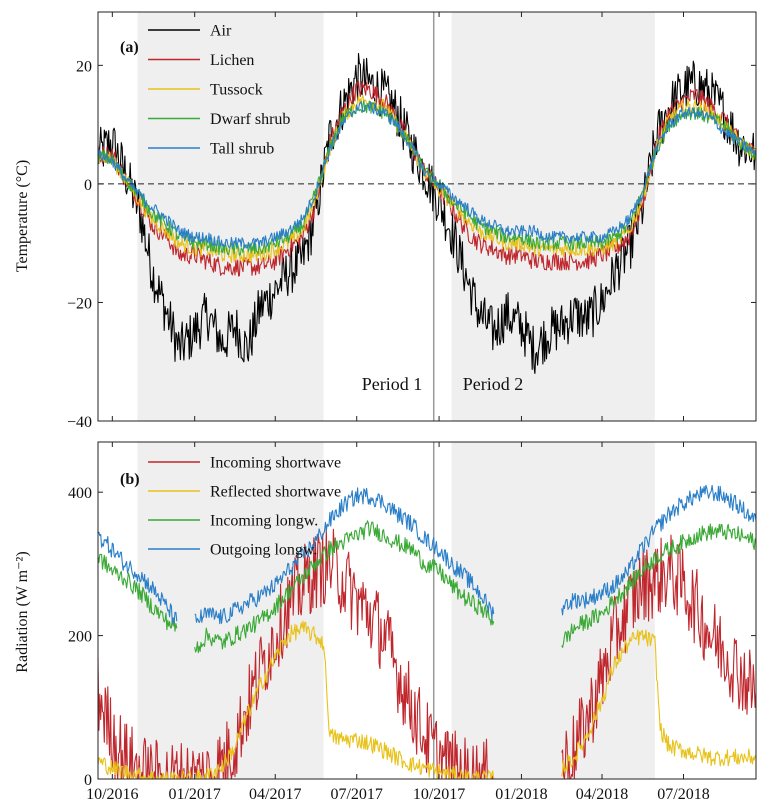 This screenshot has width=758, height=802. Describe the element at coordinates (236, 90) in the screenshot. I see `legend-label: Tussock` at that location.